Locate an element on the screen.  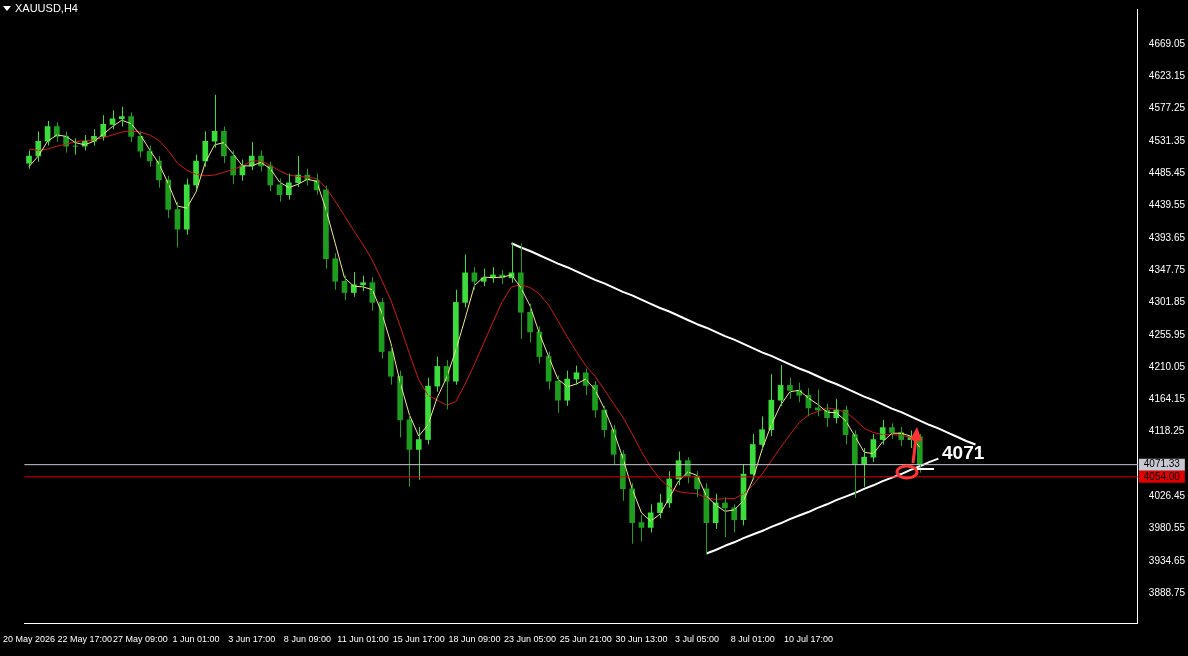
y-tick-label: 4439.55 is located at coordinates (1167, 205).